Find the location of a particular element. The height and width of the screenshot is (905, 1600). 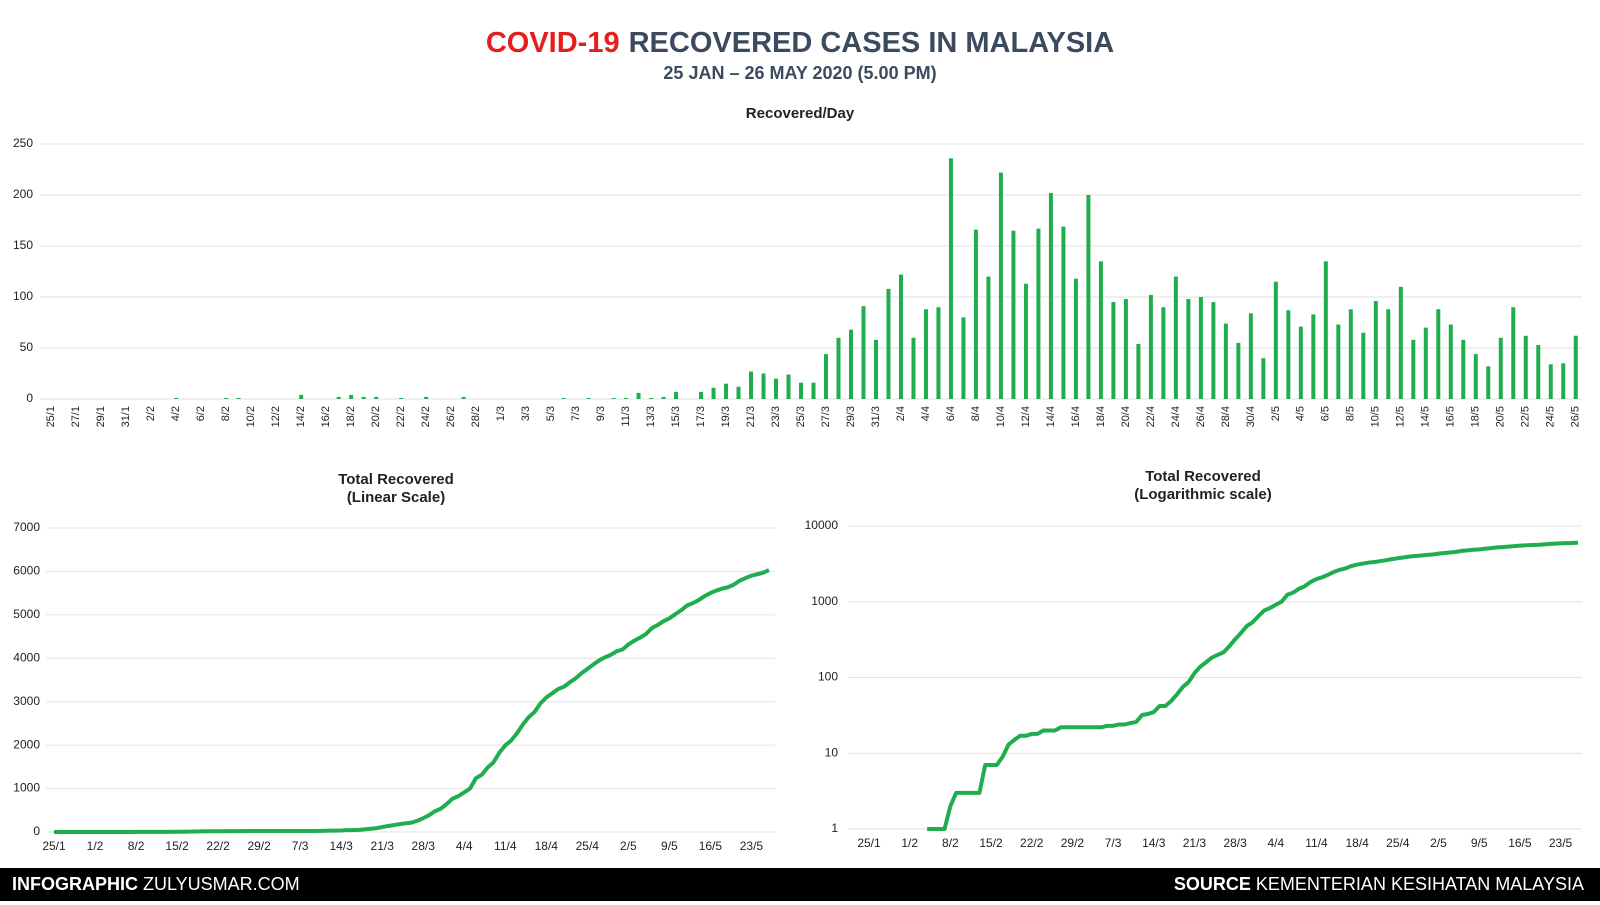

footer-bar is located at coordinates (800, 884).